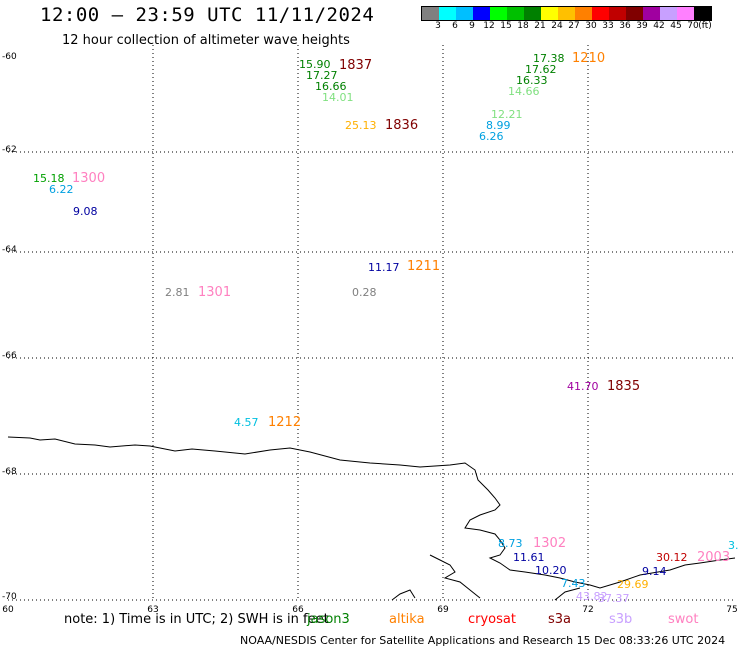  What do you see at coordinates (557, 26) in the screenshot?
I see `legend-tick-label: 24` at bounding box center [557, 26].